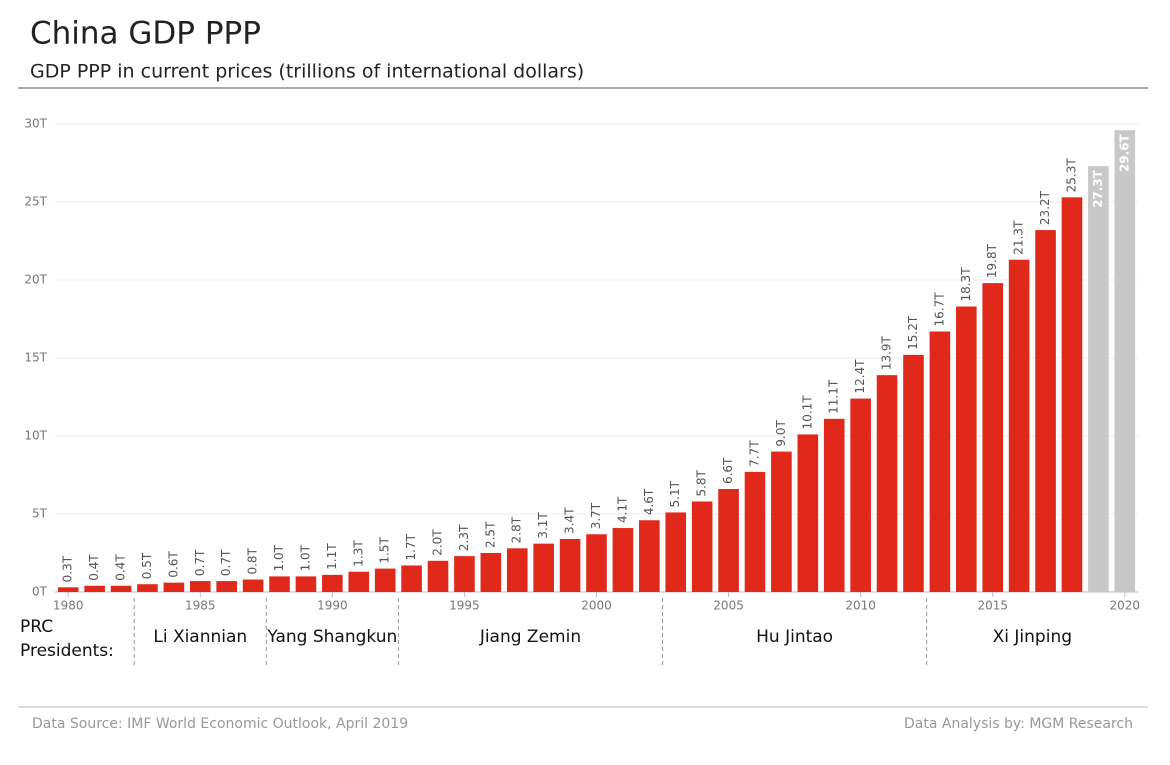 The image size is (1170, 765). Describe the element at coordinates (67, 651) in the screenshot. I see `presidents-label: Presidents:` at that location.